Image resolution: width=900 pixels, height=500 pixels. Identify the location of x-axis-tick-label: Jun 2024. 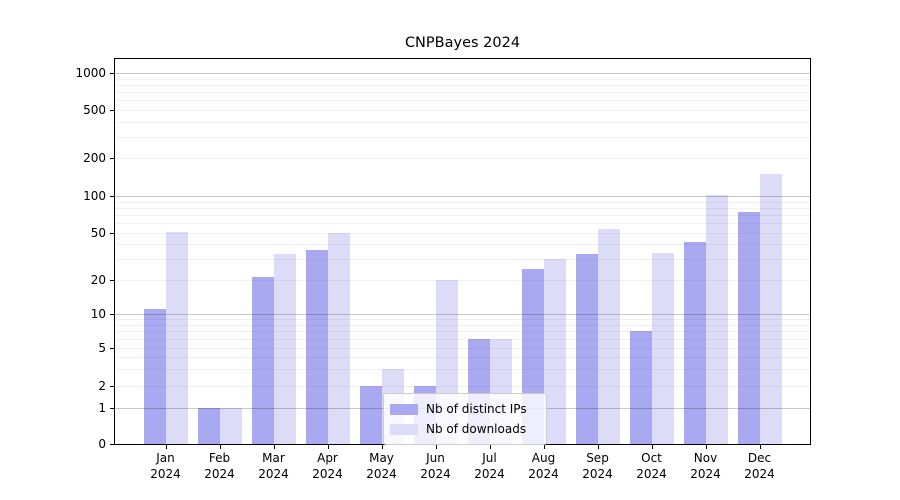
(436, 466).